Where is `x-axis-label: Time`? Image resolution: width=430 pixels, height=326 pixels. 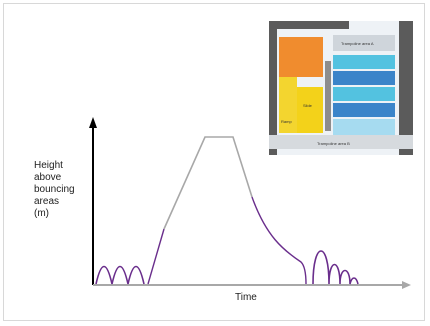 x-axis-label: Time is located at coordinates (246, 297).